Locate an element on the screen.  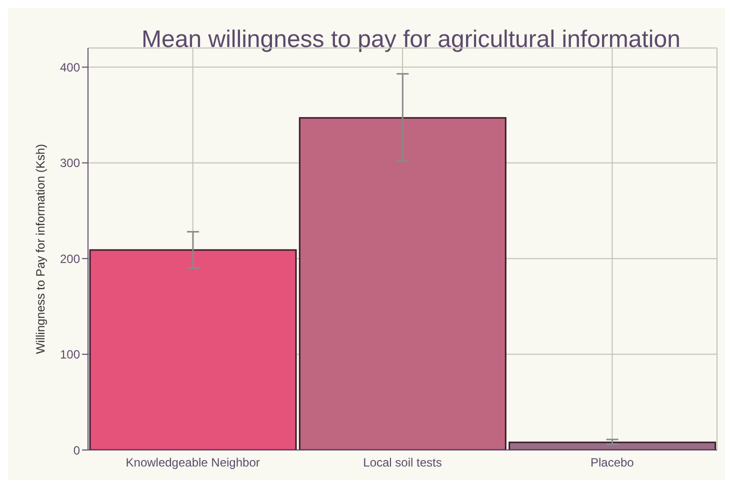
y-axis-title: Willingness to Pay for information (Ksh) is located at coordinates (40, 249).